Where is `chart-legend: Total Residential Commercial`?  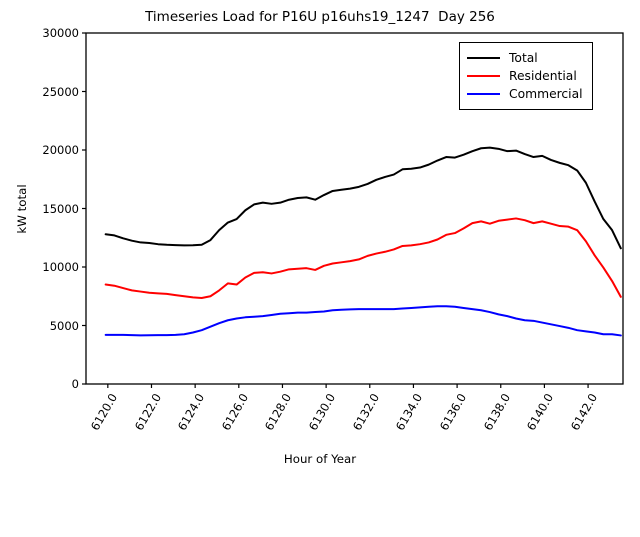
chart-legend: Total Residential Commercial is located at coordinates (526, 76).